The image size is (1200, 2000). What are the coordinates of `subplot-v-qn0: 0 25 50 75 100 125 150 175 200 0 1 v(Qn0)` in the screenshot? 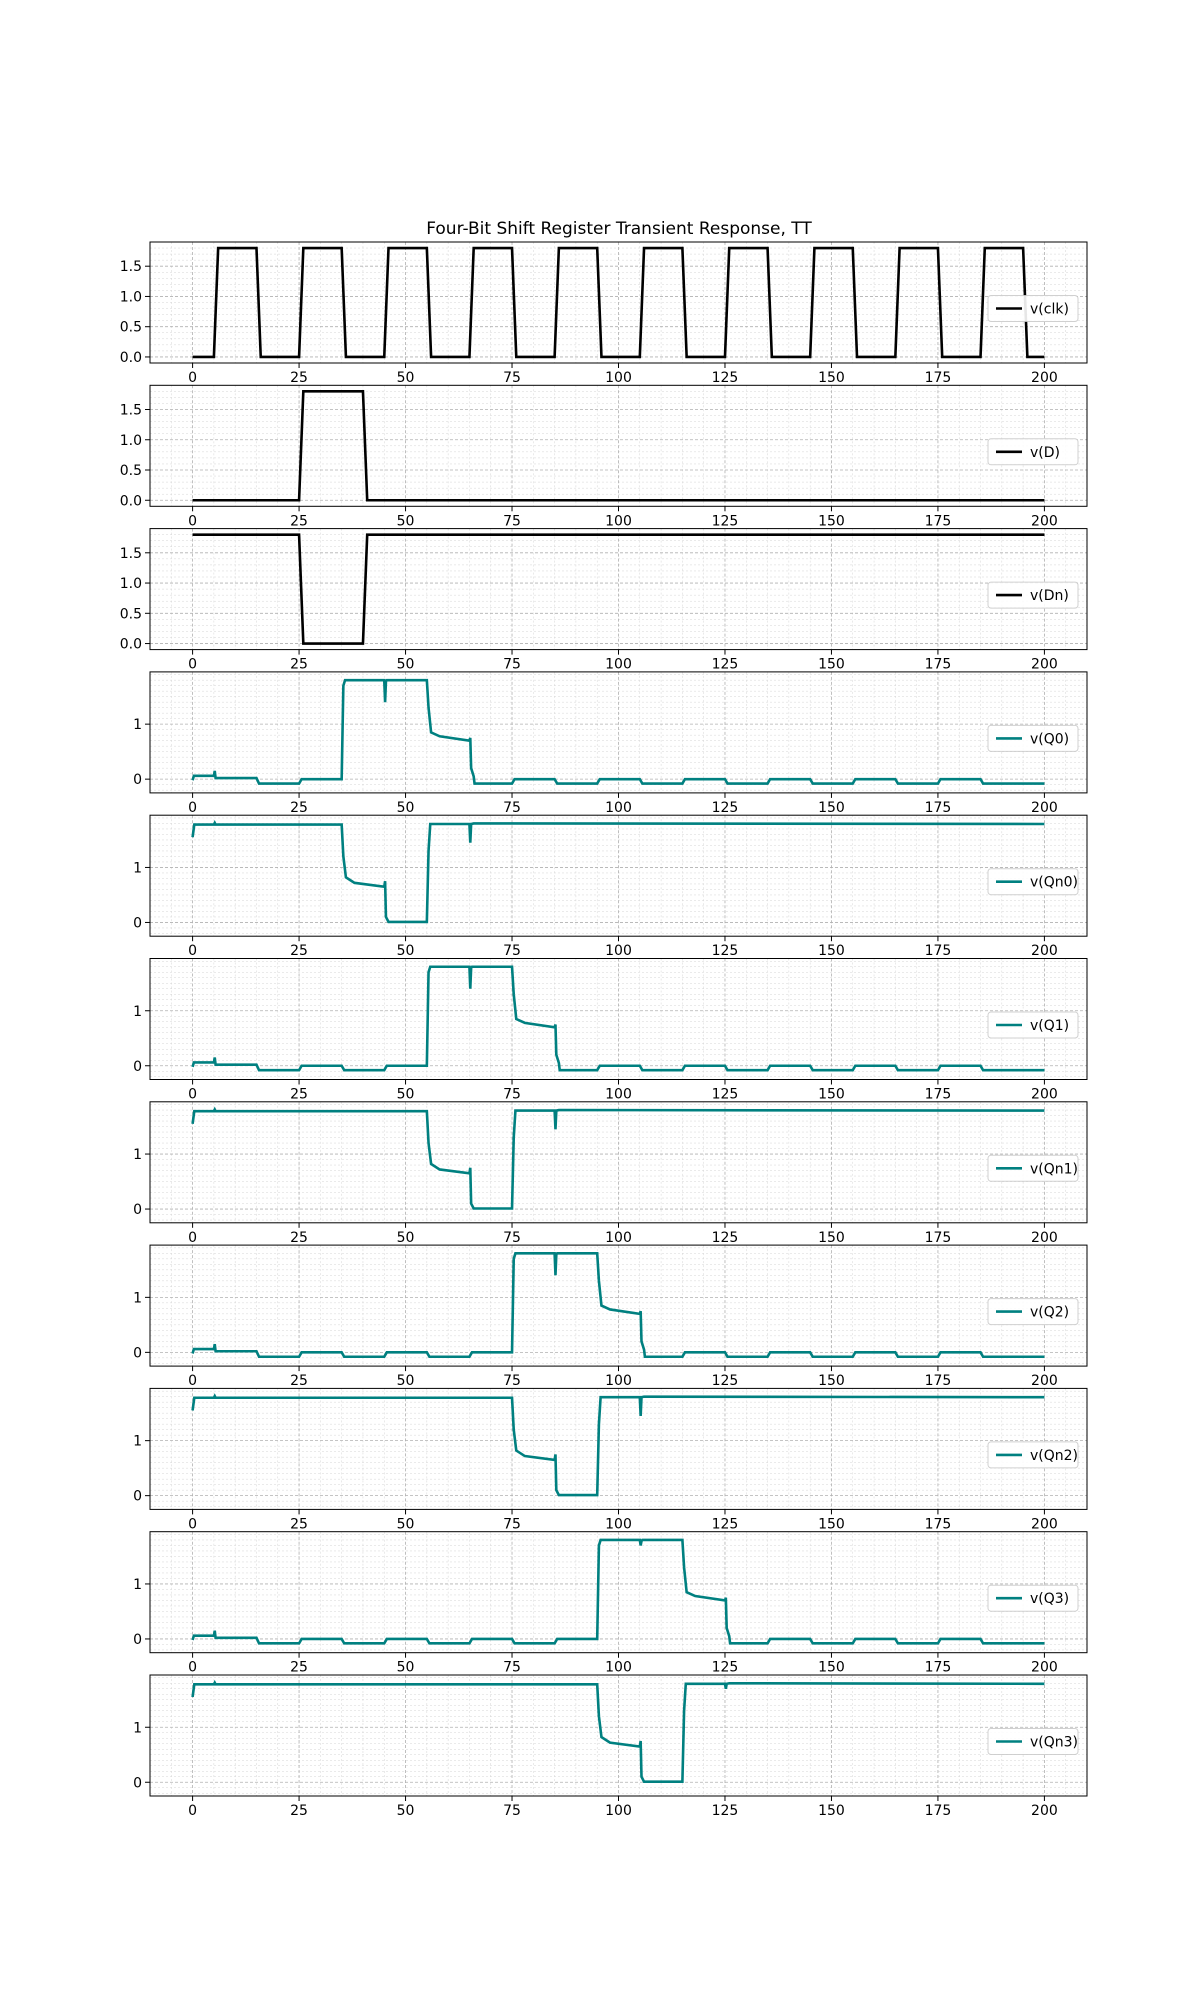 It's located at (610, 886).